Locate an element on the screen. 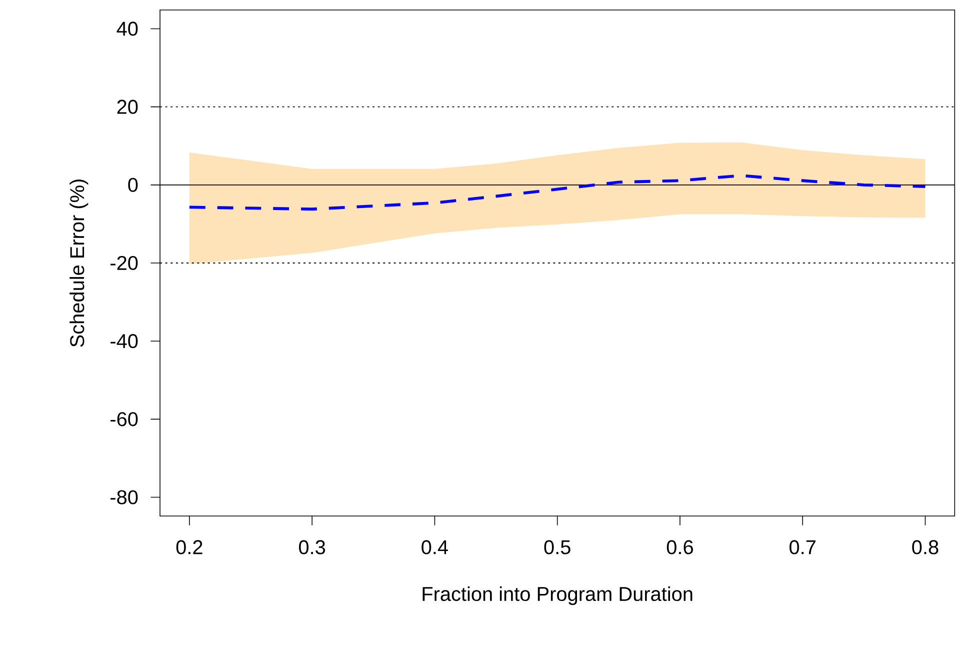  x-axis-title: Fraction into Program Duration is located at coordinates (557, 595).